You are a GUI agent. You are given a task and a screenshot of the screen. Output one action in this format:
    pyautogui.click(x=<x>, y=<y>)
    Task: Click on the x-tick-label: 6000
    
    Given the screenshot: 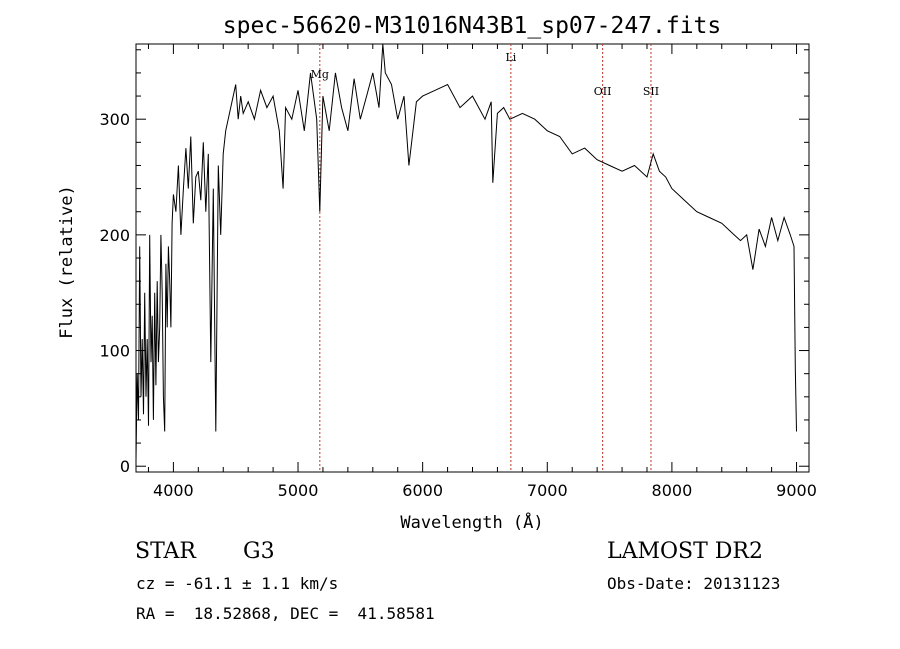 What is the action you would take?
    pyautogui.click(x=422, y=490)
    